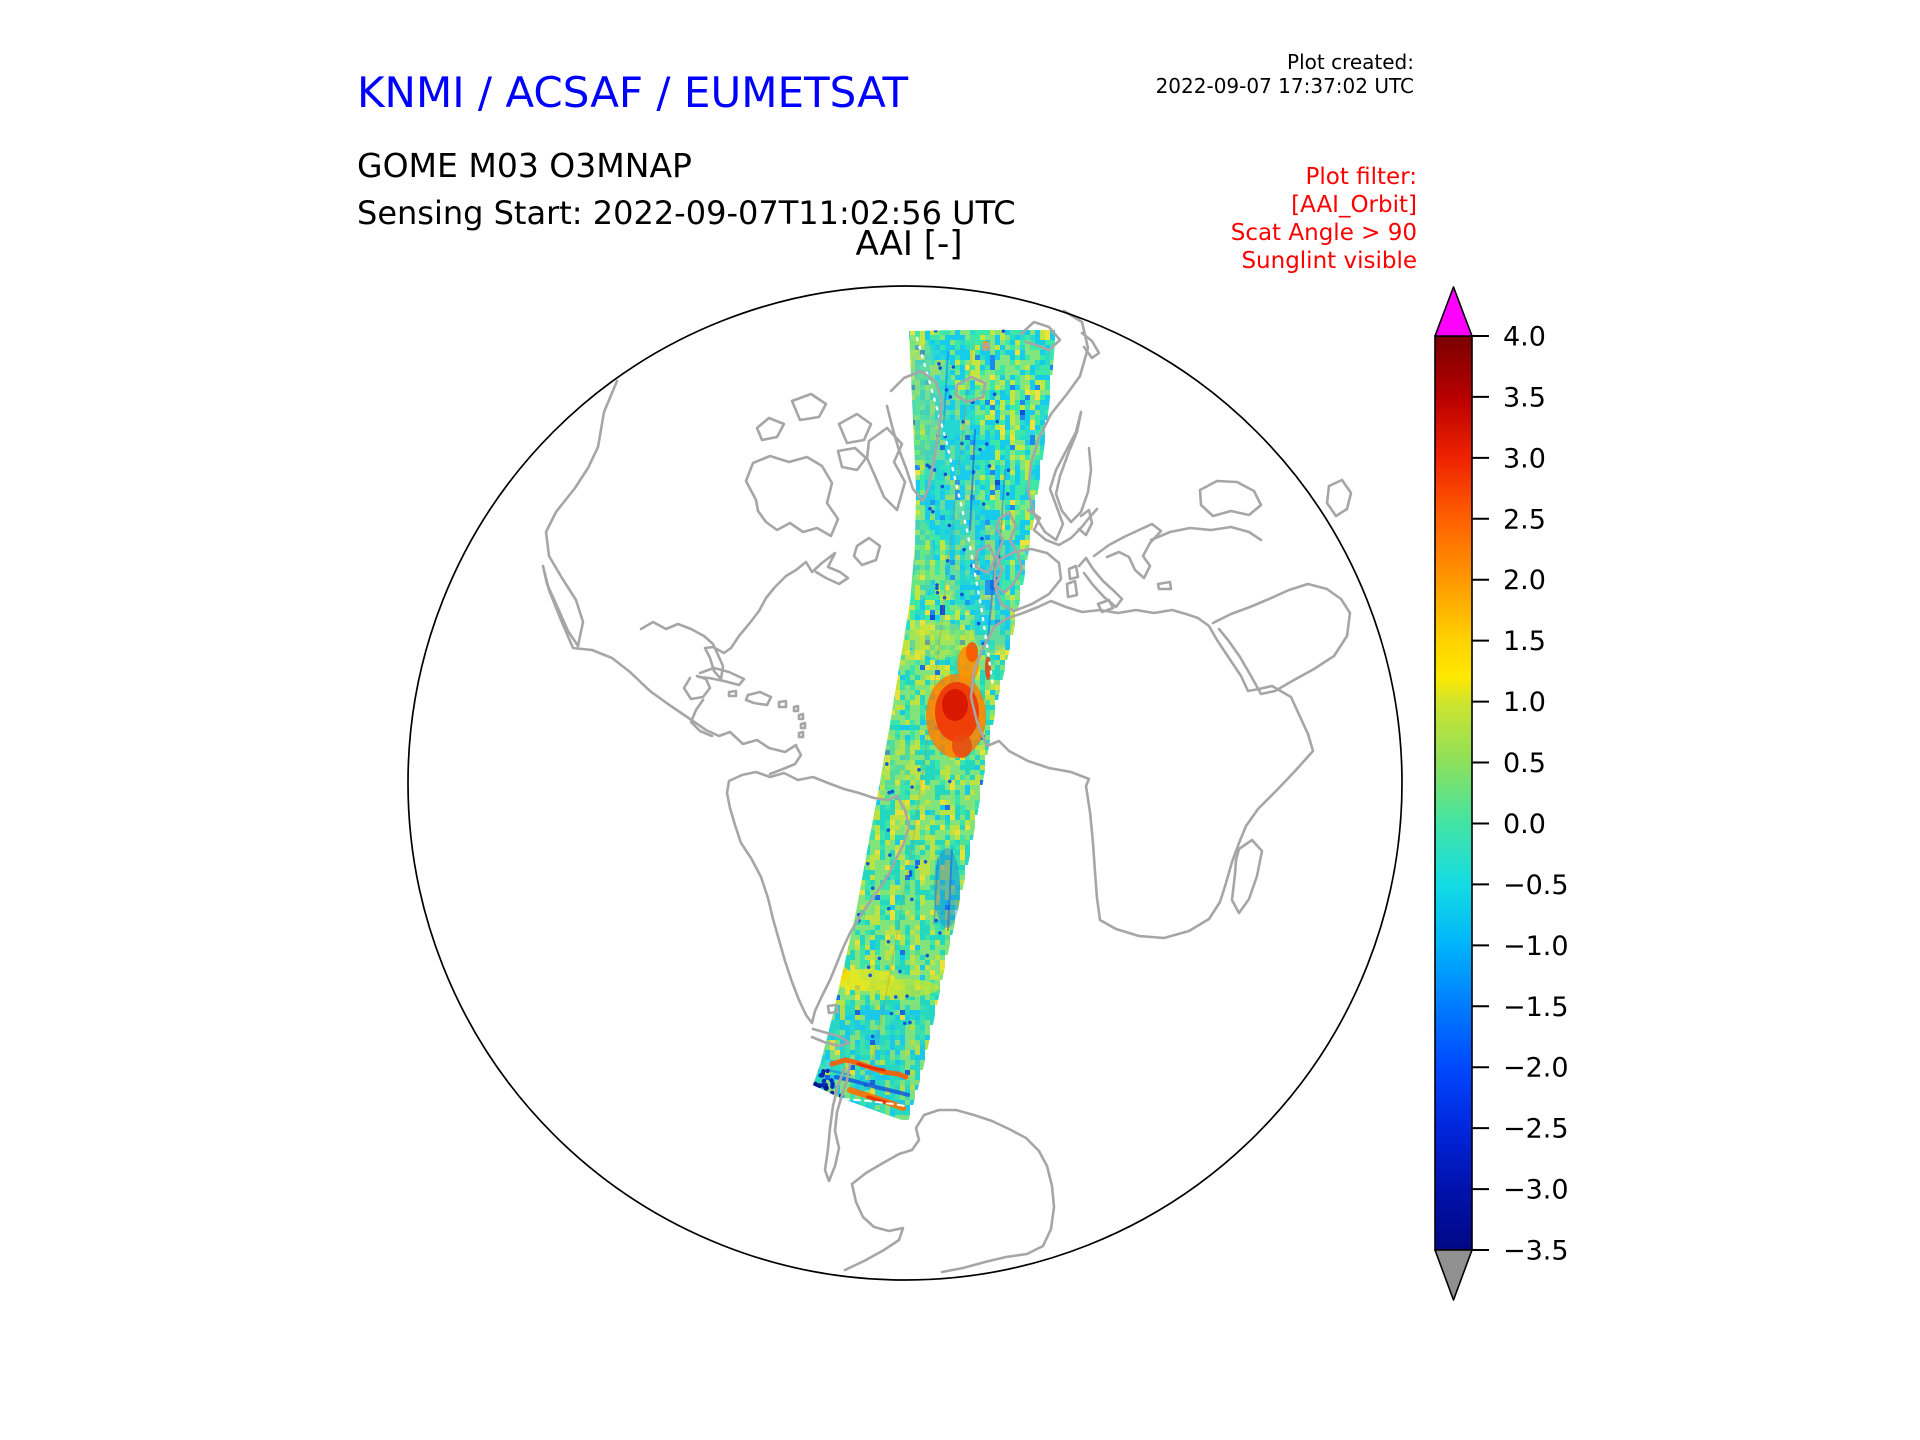 This screenshot has width=1920, height=1440. I want to click on org-title: KNMI / ACSAF / EUMETSAT, so click(633, 92).